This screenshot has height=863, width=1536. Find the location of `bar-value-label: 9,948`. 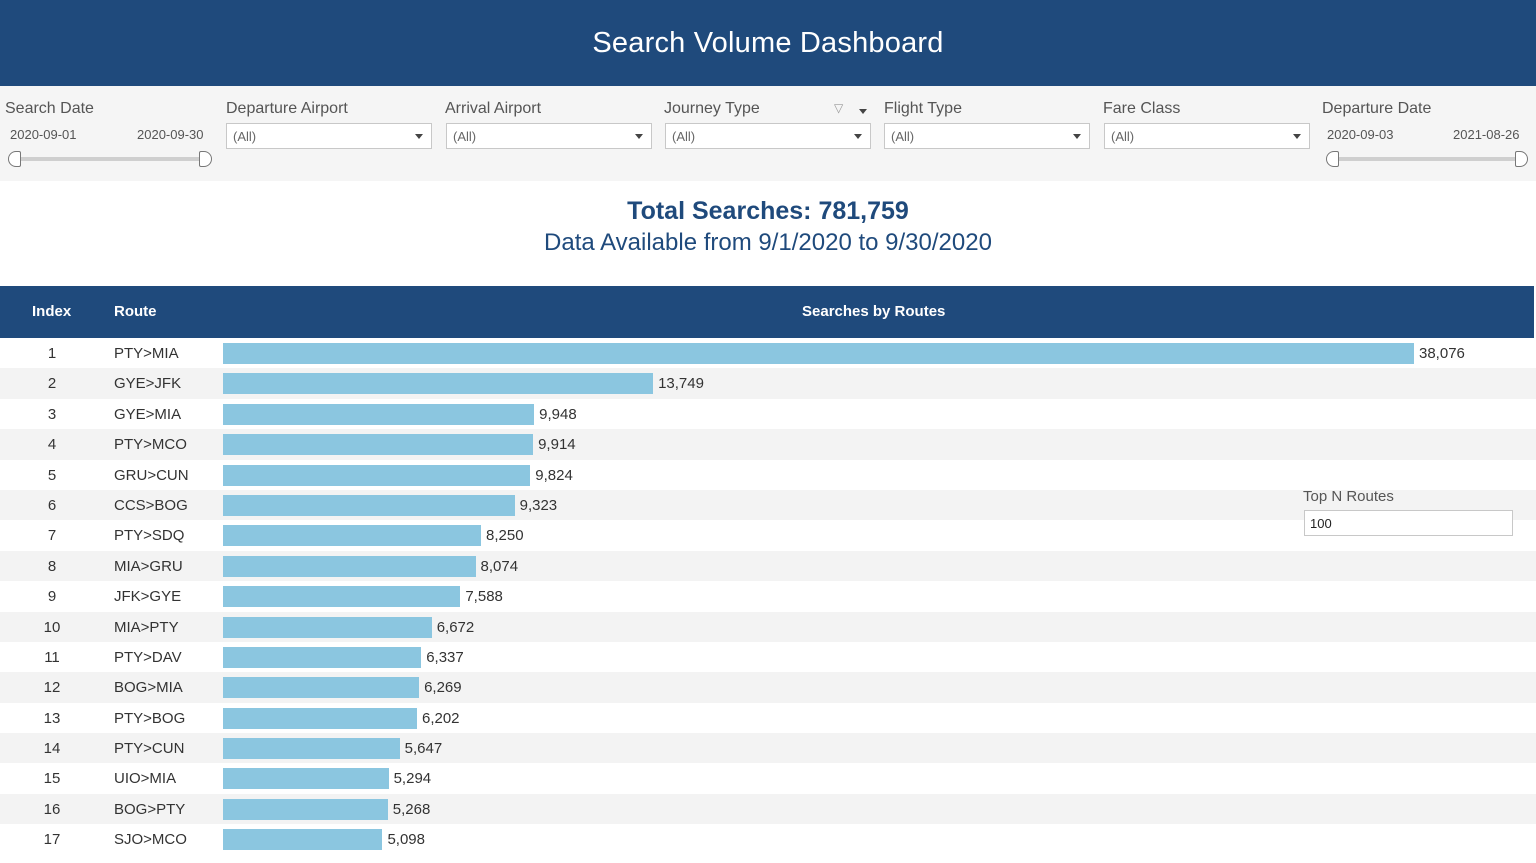

bar-value-label: 9,948 is located at coordinates (558, 414).